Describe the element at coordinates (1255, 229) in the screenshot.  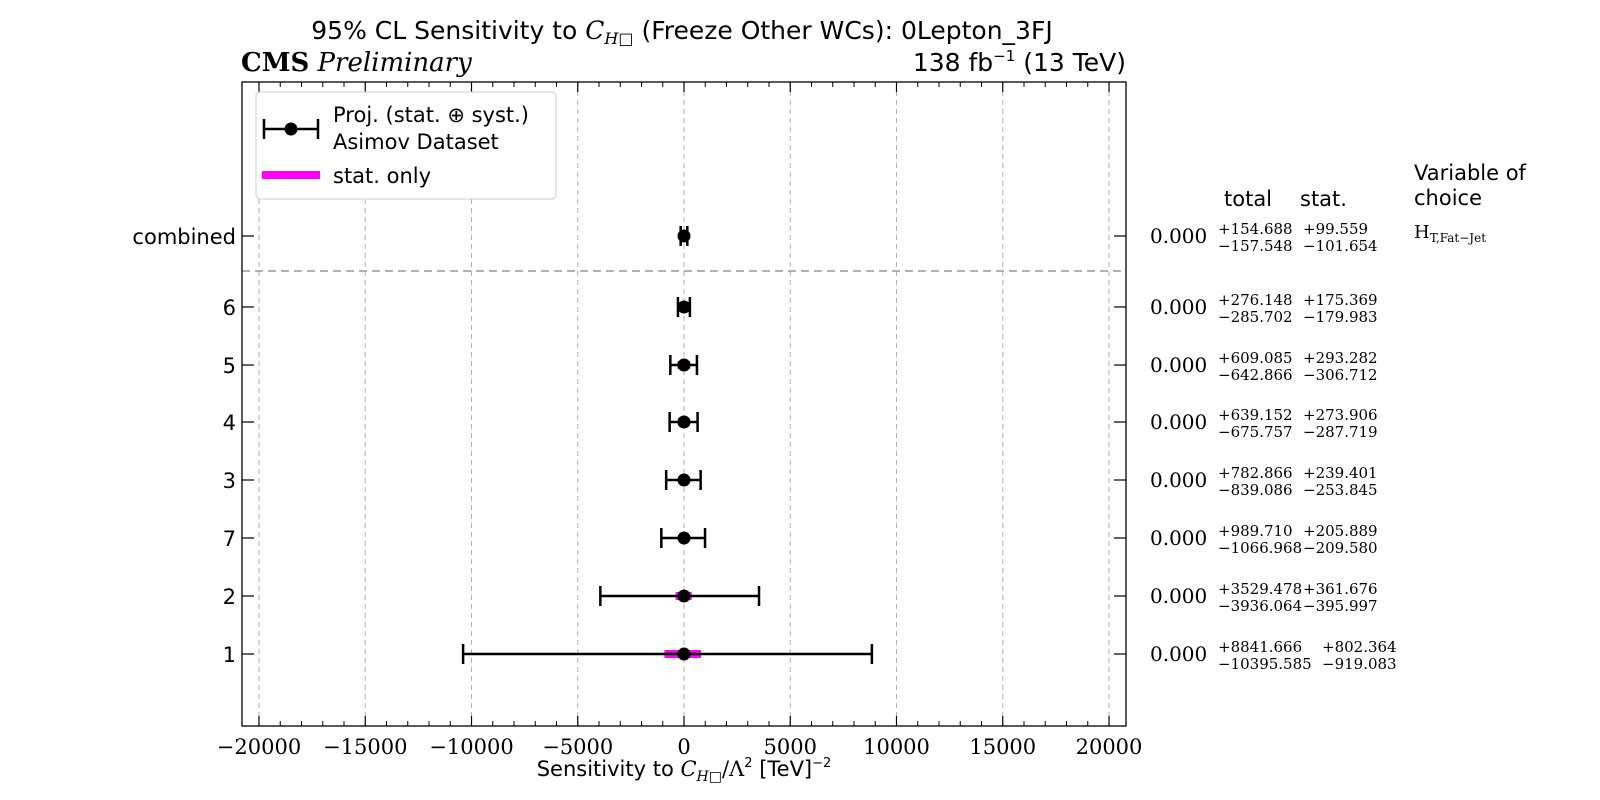
I see `total-up-value: +154.688` at that location.